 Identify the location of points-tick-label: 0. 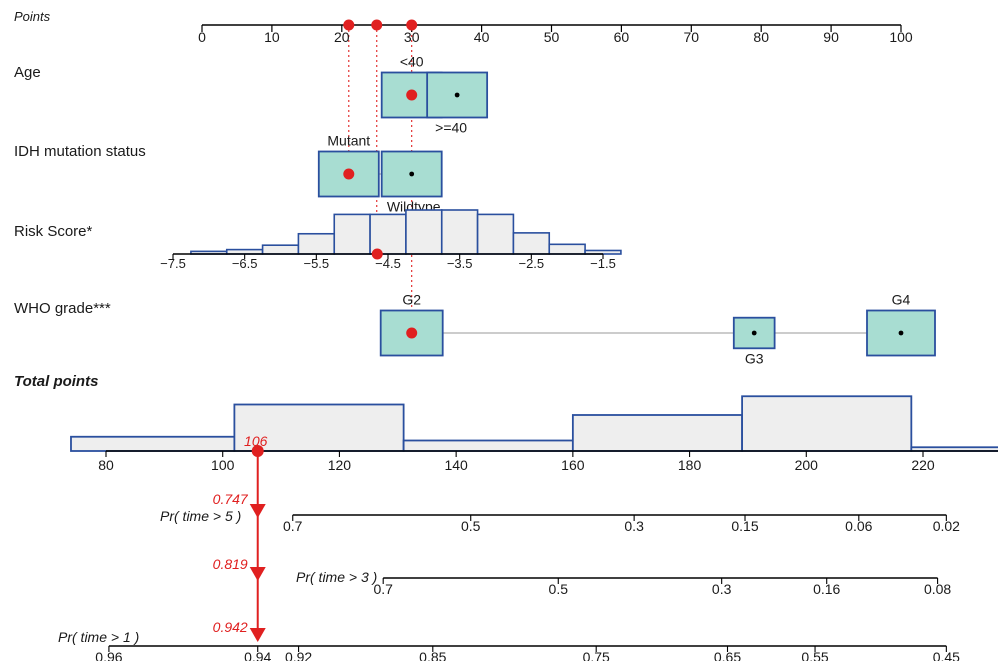
(202, 37).